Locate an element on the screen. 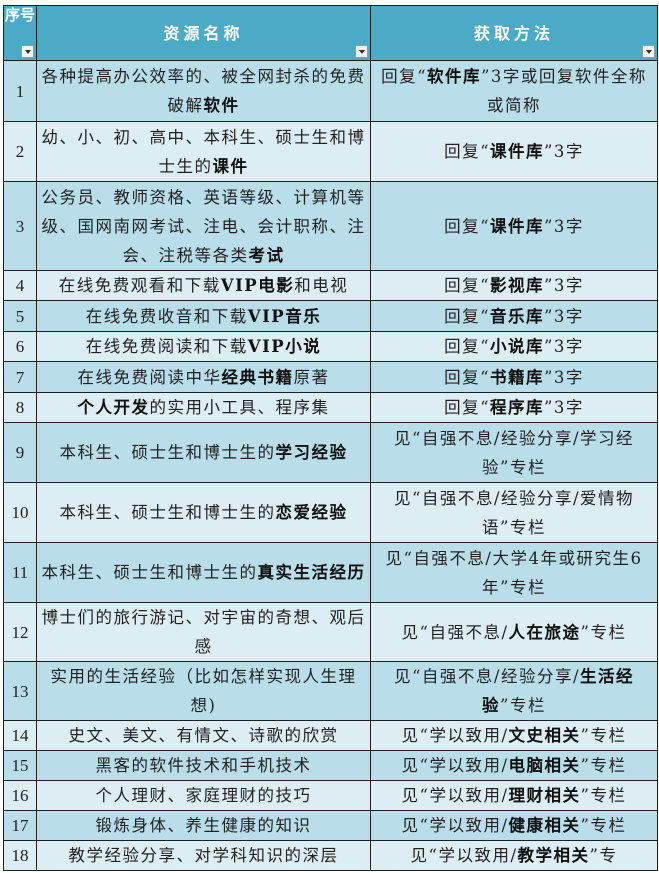 The height and width of the screenshot is (873, 659). cell-method: 见“自强不息/经验分享/爱情物语”专栏 is located at coordinates (514, 512).